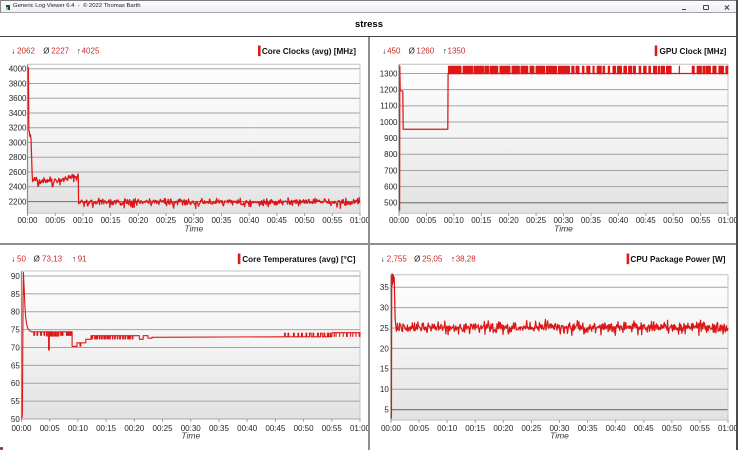 Image resolution: width=738 pixels, height=450 pixels. I want to click on svg-text: 65, so click(15, 365).